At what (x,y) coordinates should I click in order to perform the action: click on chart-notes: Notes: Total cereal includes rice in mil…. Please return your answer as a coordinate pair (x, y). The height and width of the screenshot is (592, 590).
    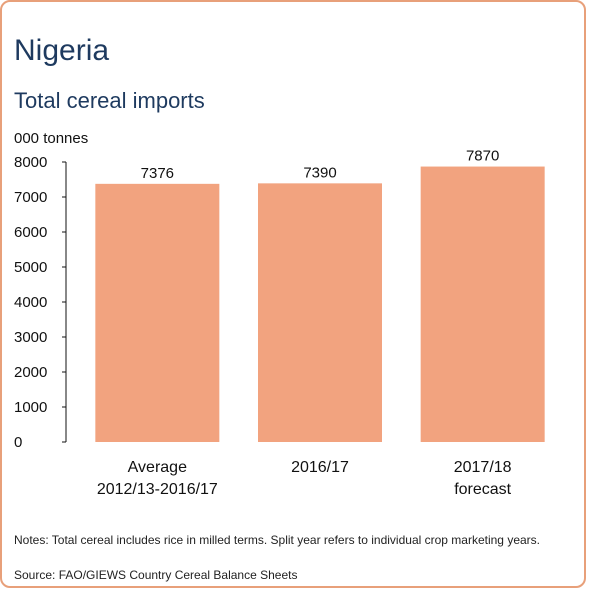
    Looking at the image, I should click on (277, 540).